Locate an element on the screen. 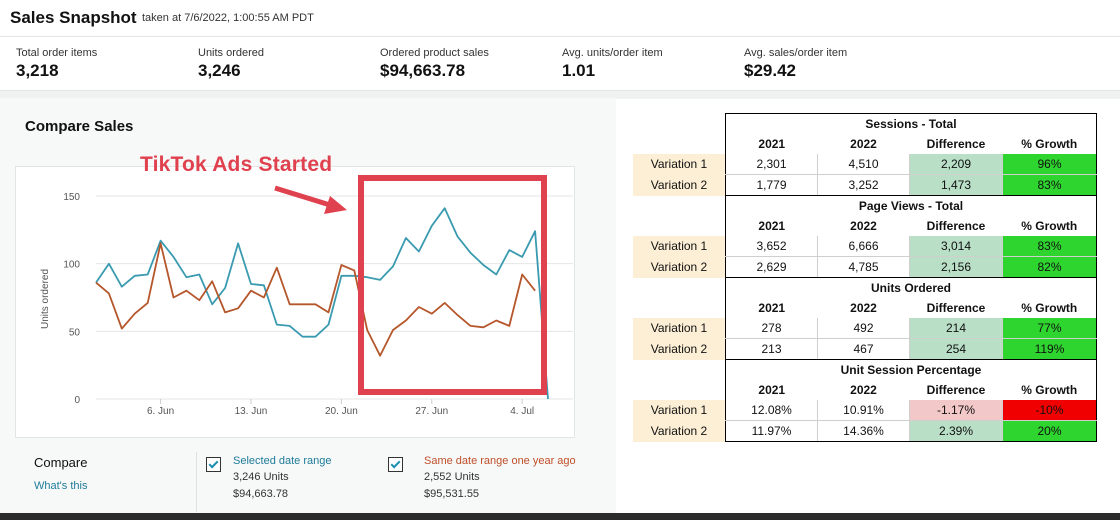  metric-value: 3,246 is located at coordinates (219, 70).